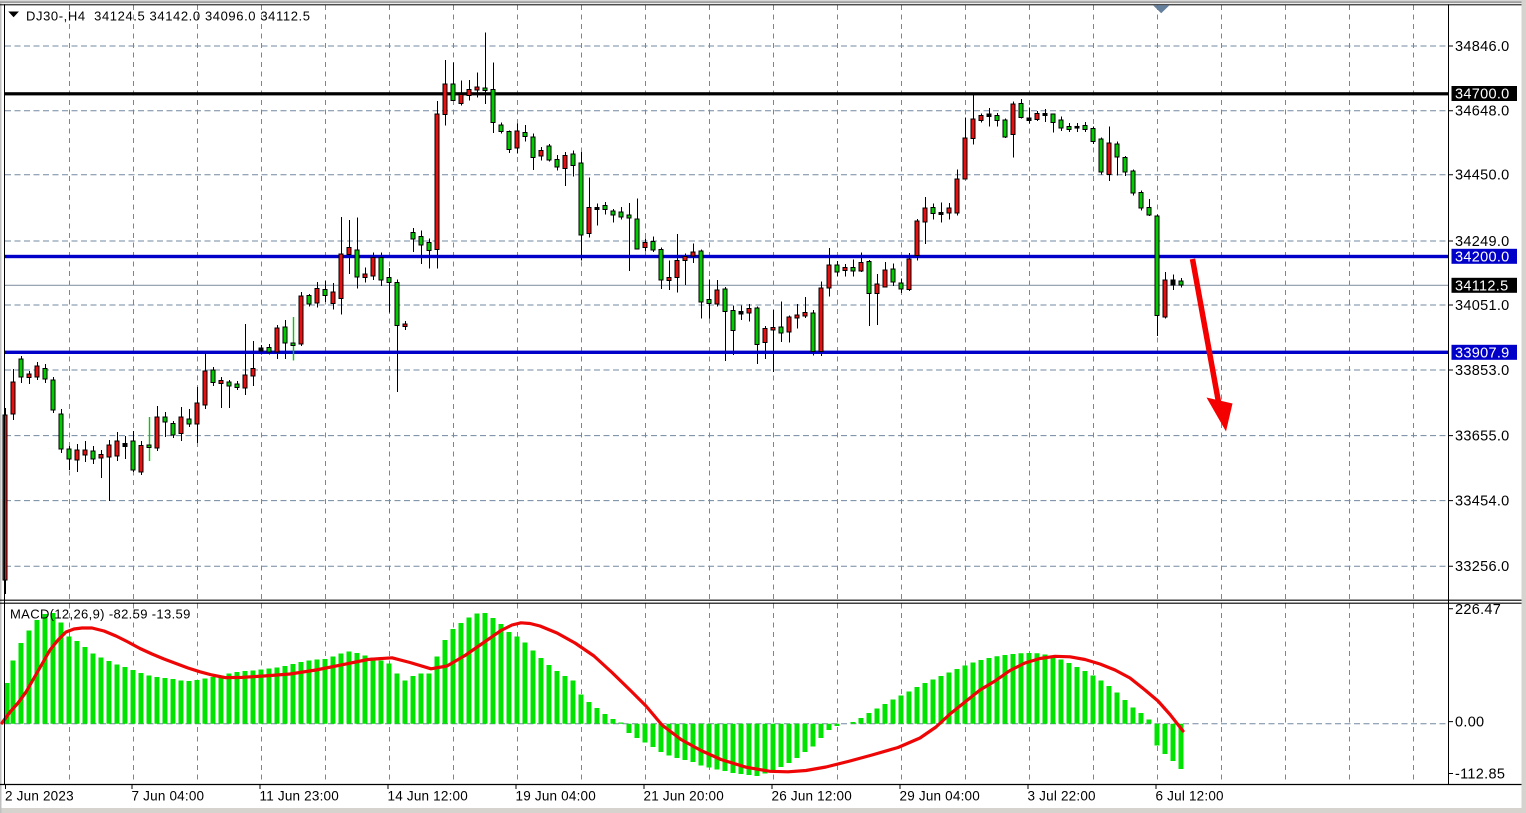  I want to click on svg-text:DJ30-,H4 34124.5 34142.0 3409: DJ30-,H4 34124.5 34142.0 34096.0 34112.5, so click(168, 16).